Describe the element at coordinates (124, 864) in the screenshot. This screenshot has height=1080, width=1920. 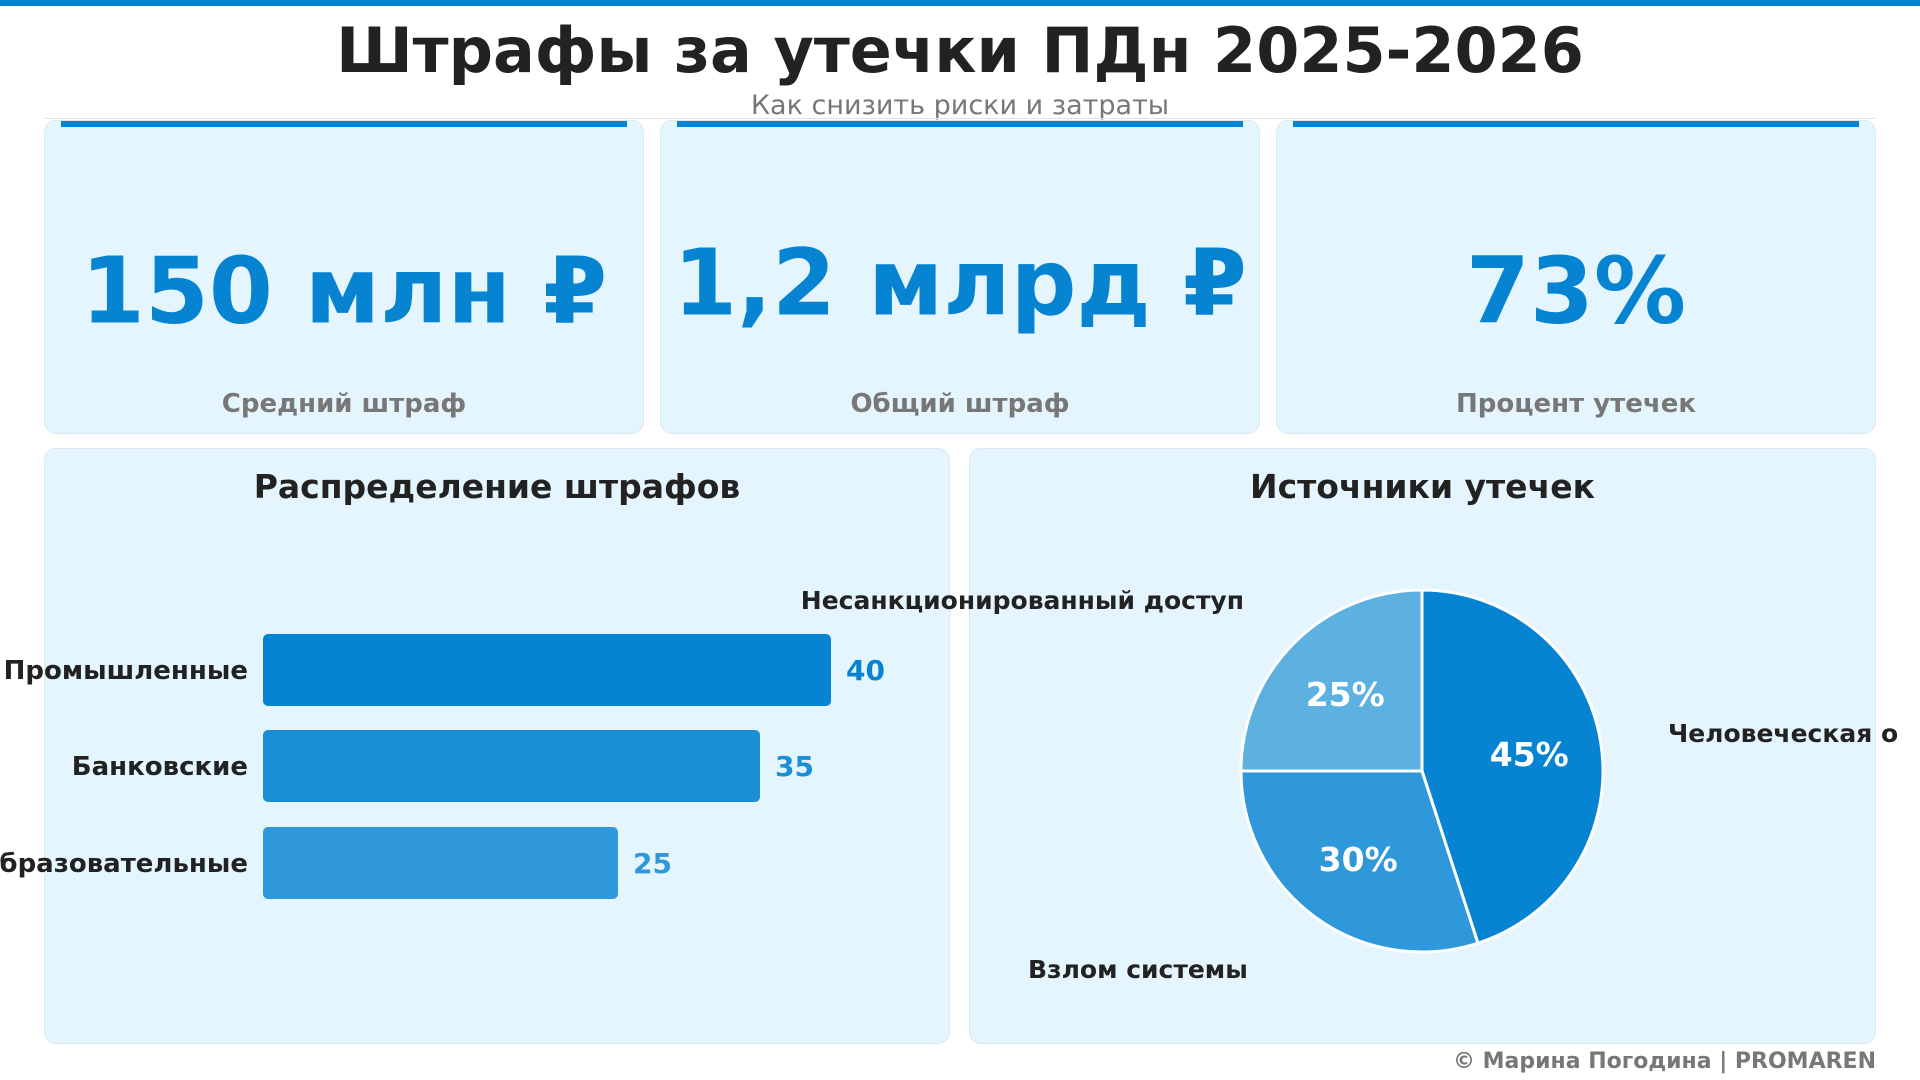
I see `bar-category-label: Образовательные` at that location.